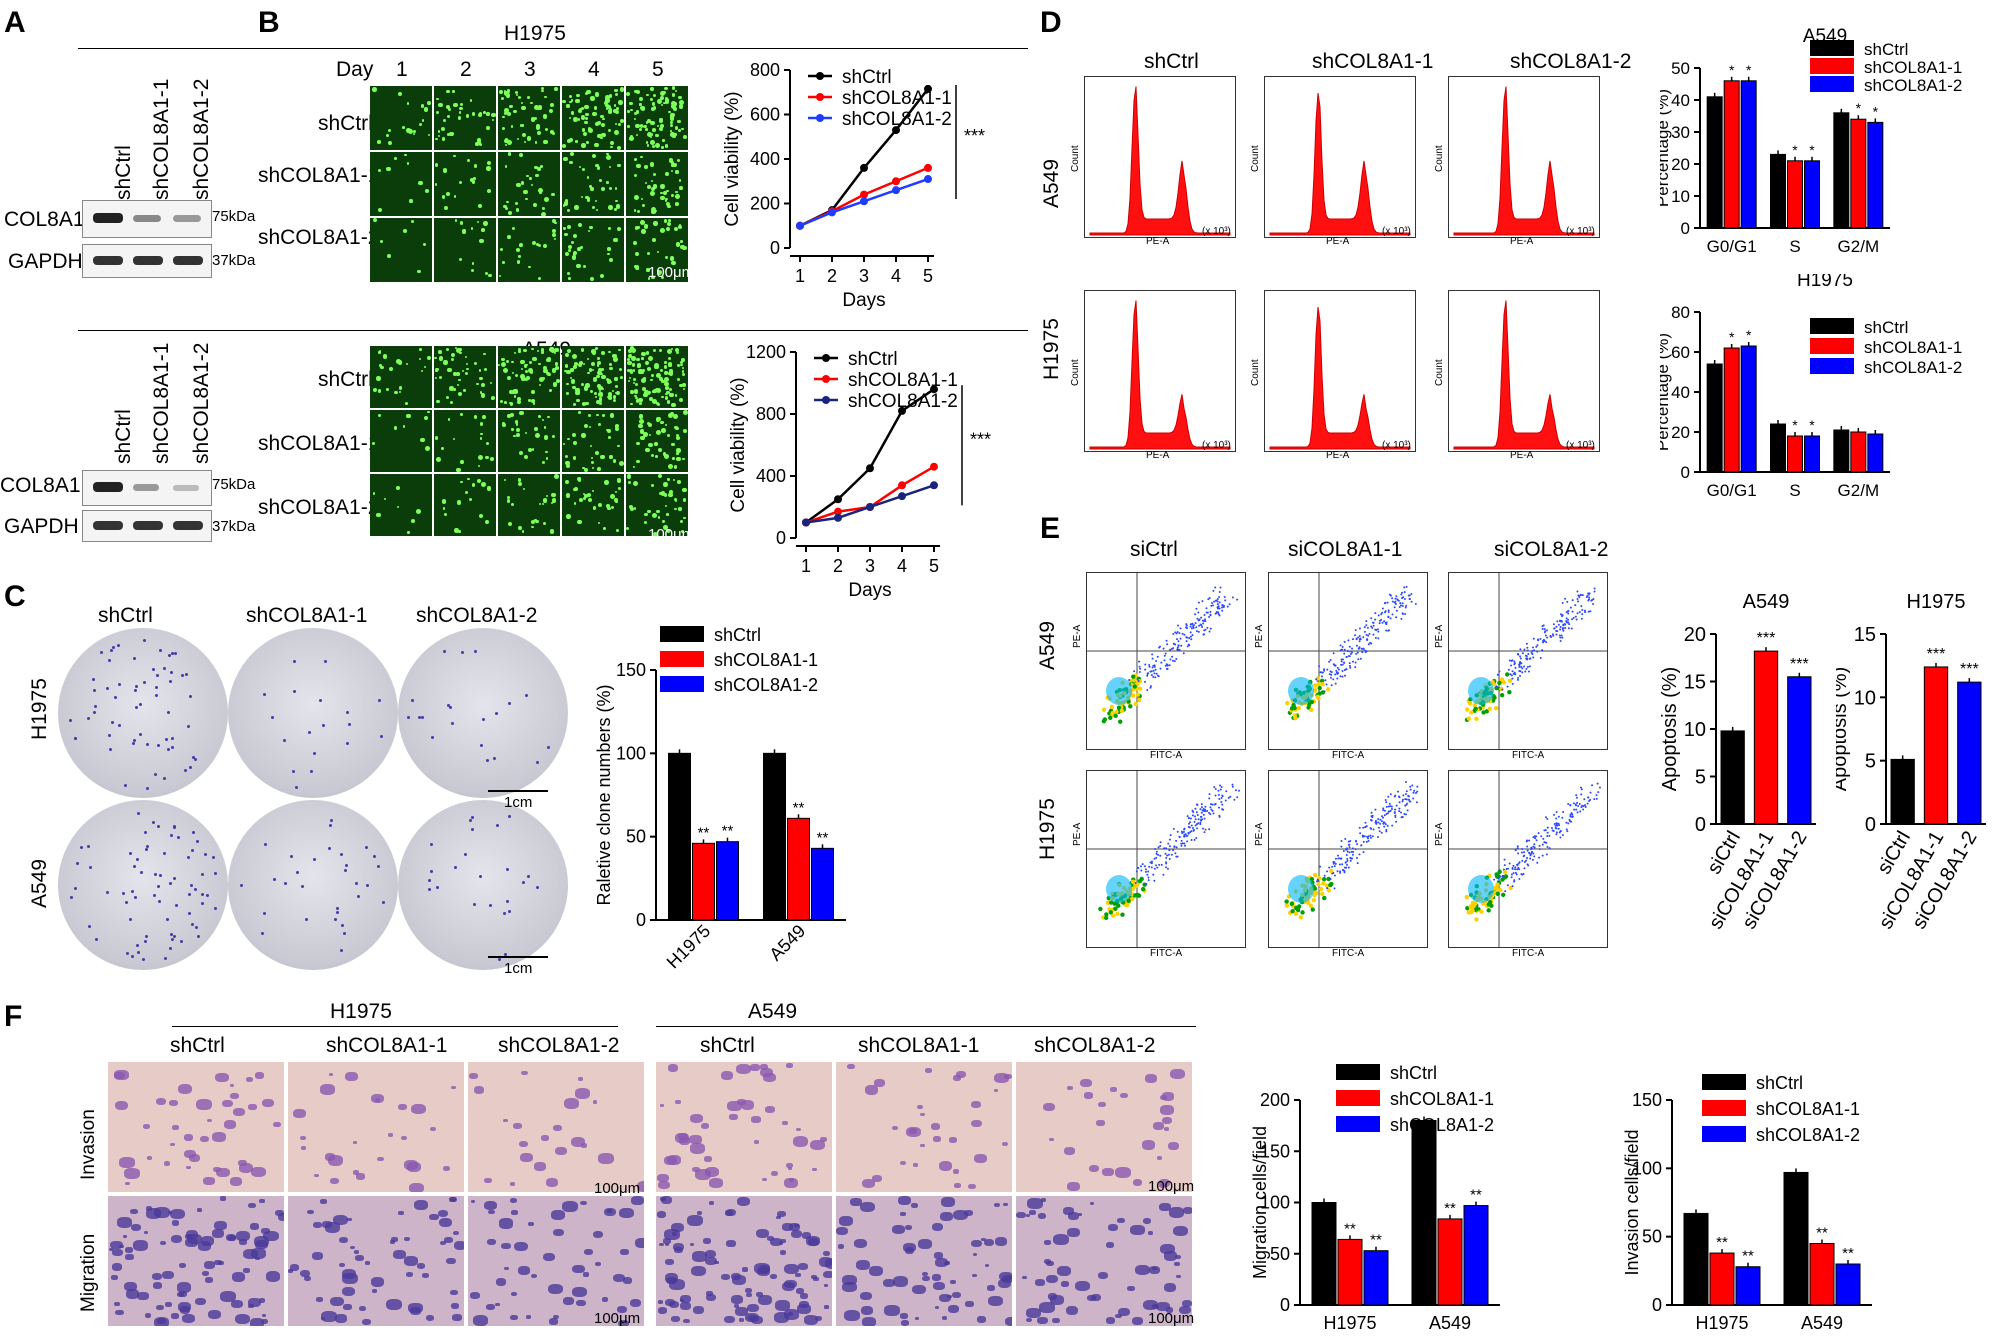  What do you see at coordinates (799, 807) in the screenshot?
I see `sig-label: **` at bounding box center [799, 807].